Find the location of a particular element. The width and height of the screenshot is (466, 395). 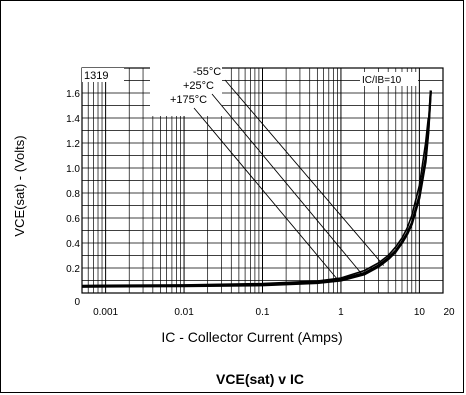

y-tick-label: 1.0 is located at coordinates (73, 169).